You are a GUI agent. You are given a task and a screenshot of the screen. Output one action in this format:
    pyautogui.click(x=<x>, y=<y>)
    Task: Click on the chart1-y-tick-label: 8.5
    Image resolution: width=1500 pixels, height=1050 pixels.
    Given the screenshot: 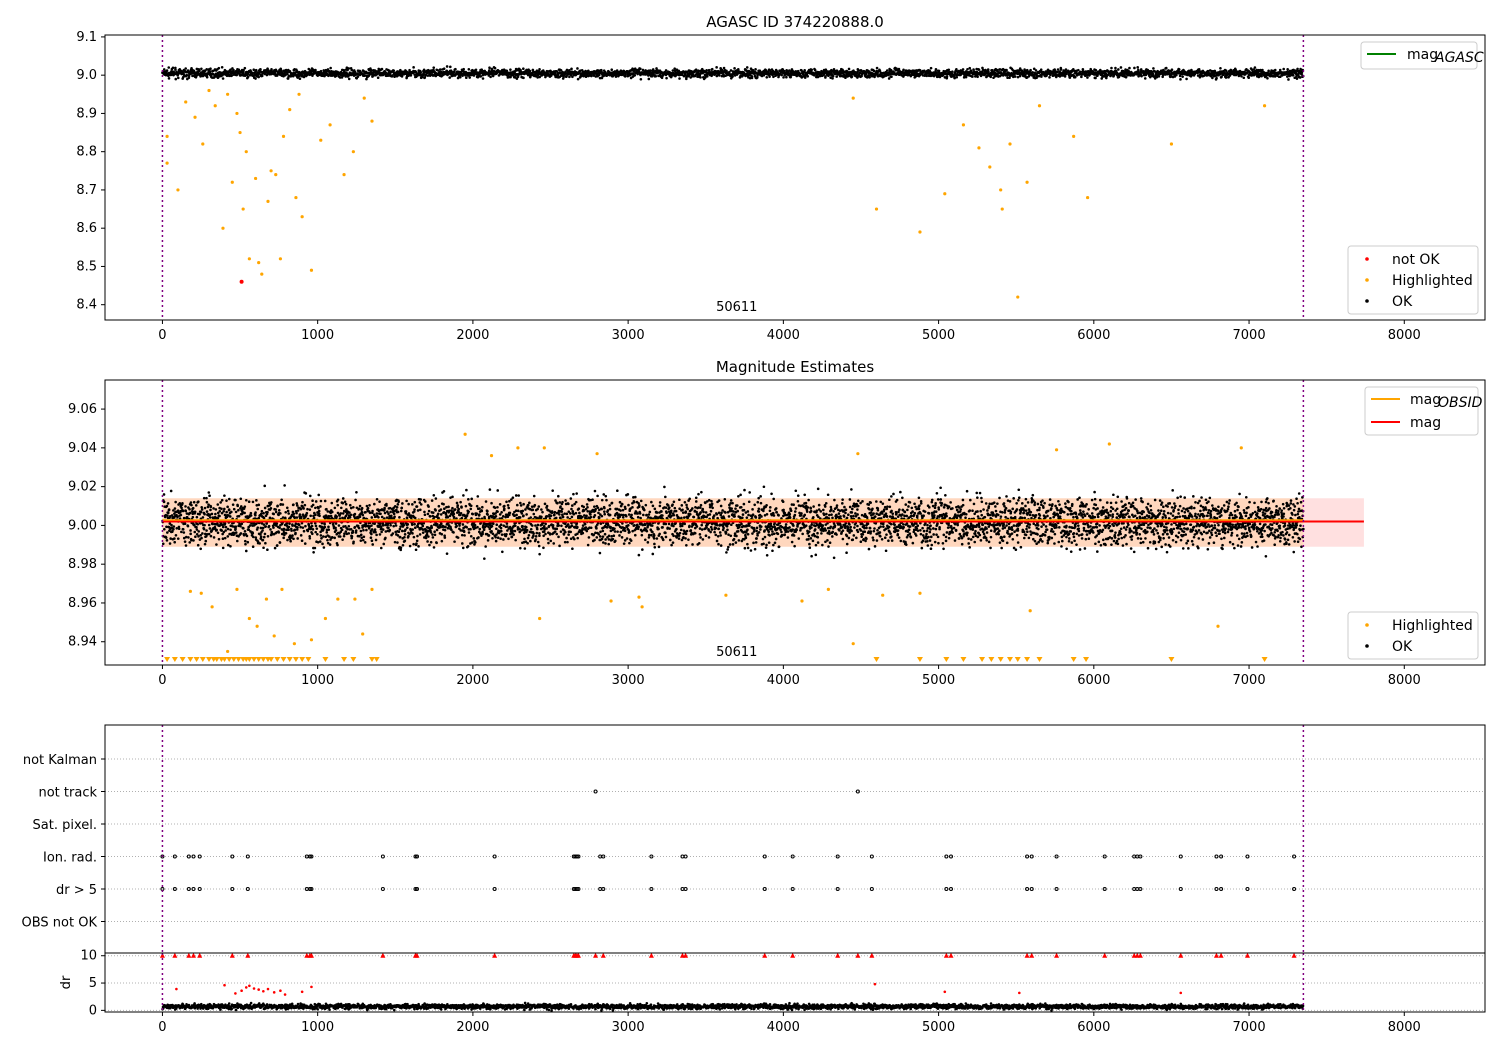 What is the action you would take?
    pyautogui.click(x=86, y=266)
    